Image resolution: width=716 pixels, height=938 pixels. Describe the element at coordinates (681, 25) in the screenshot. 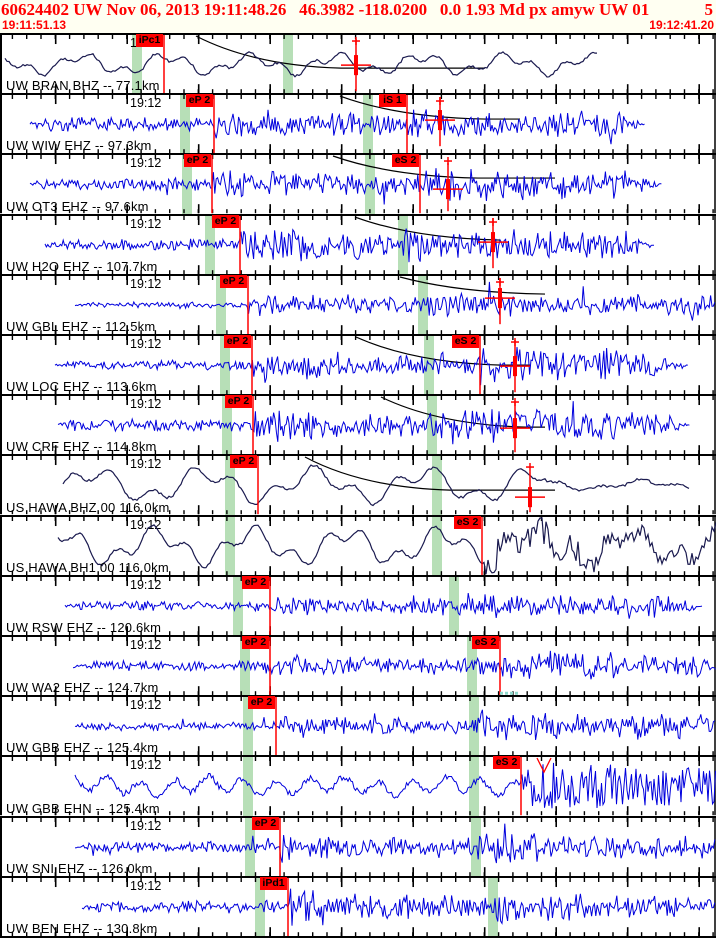

I see `window-end-time: 19:12:41.20` at that location.